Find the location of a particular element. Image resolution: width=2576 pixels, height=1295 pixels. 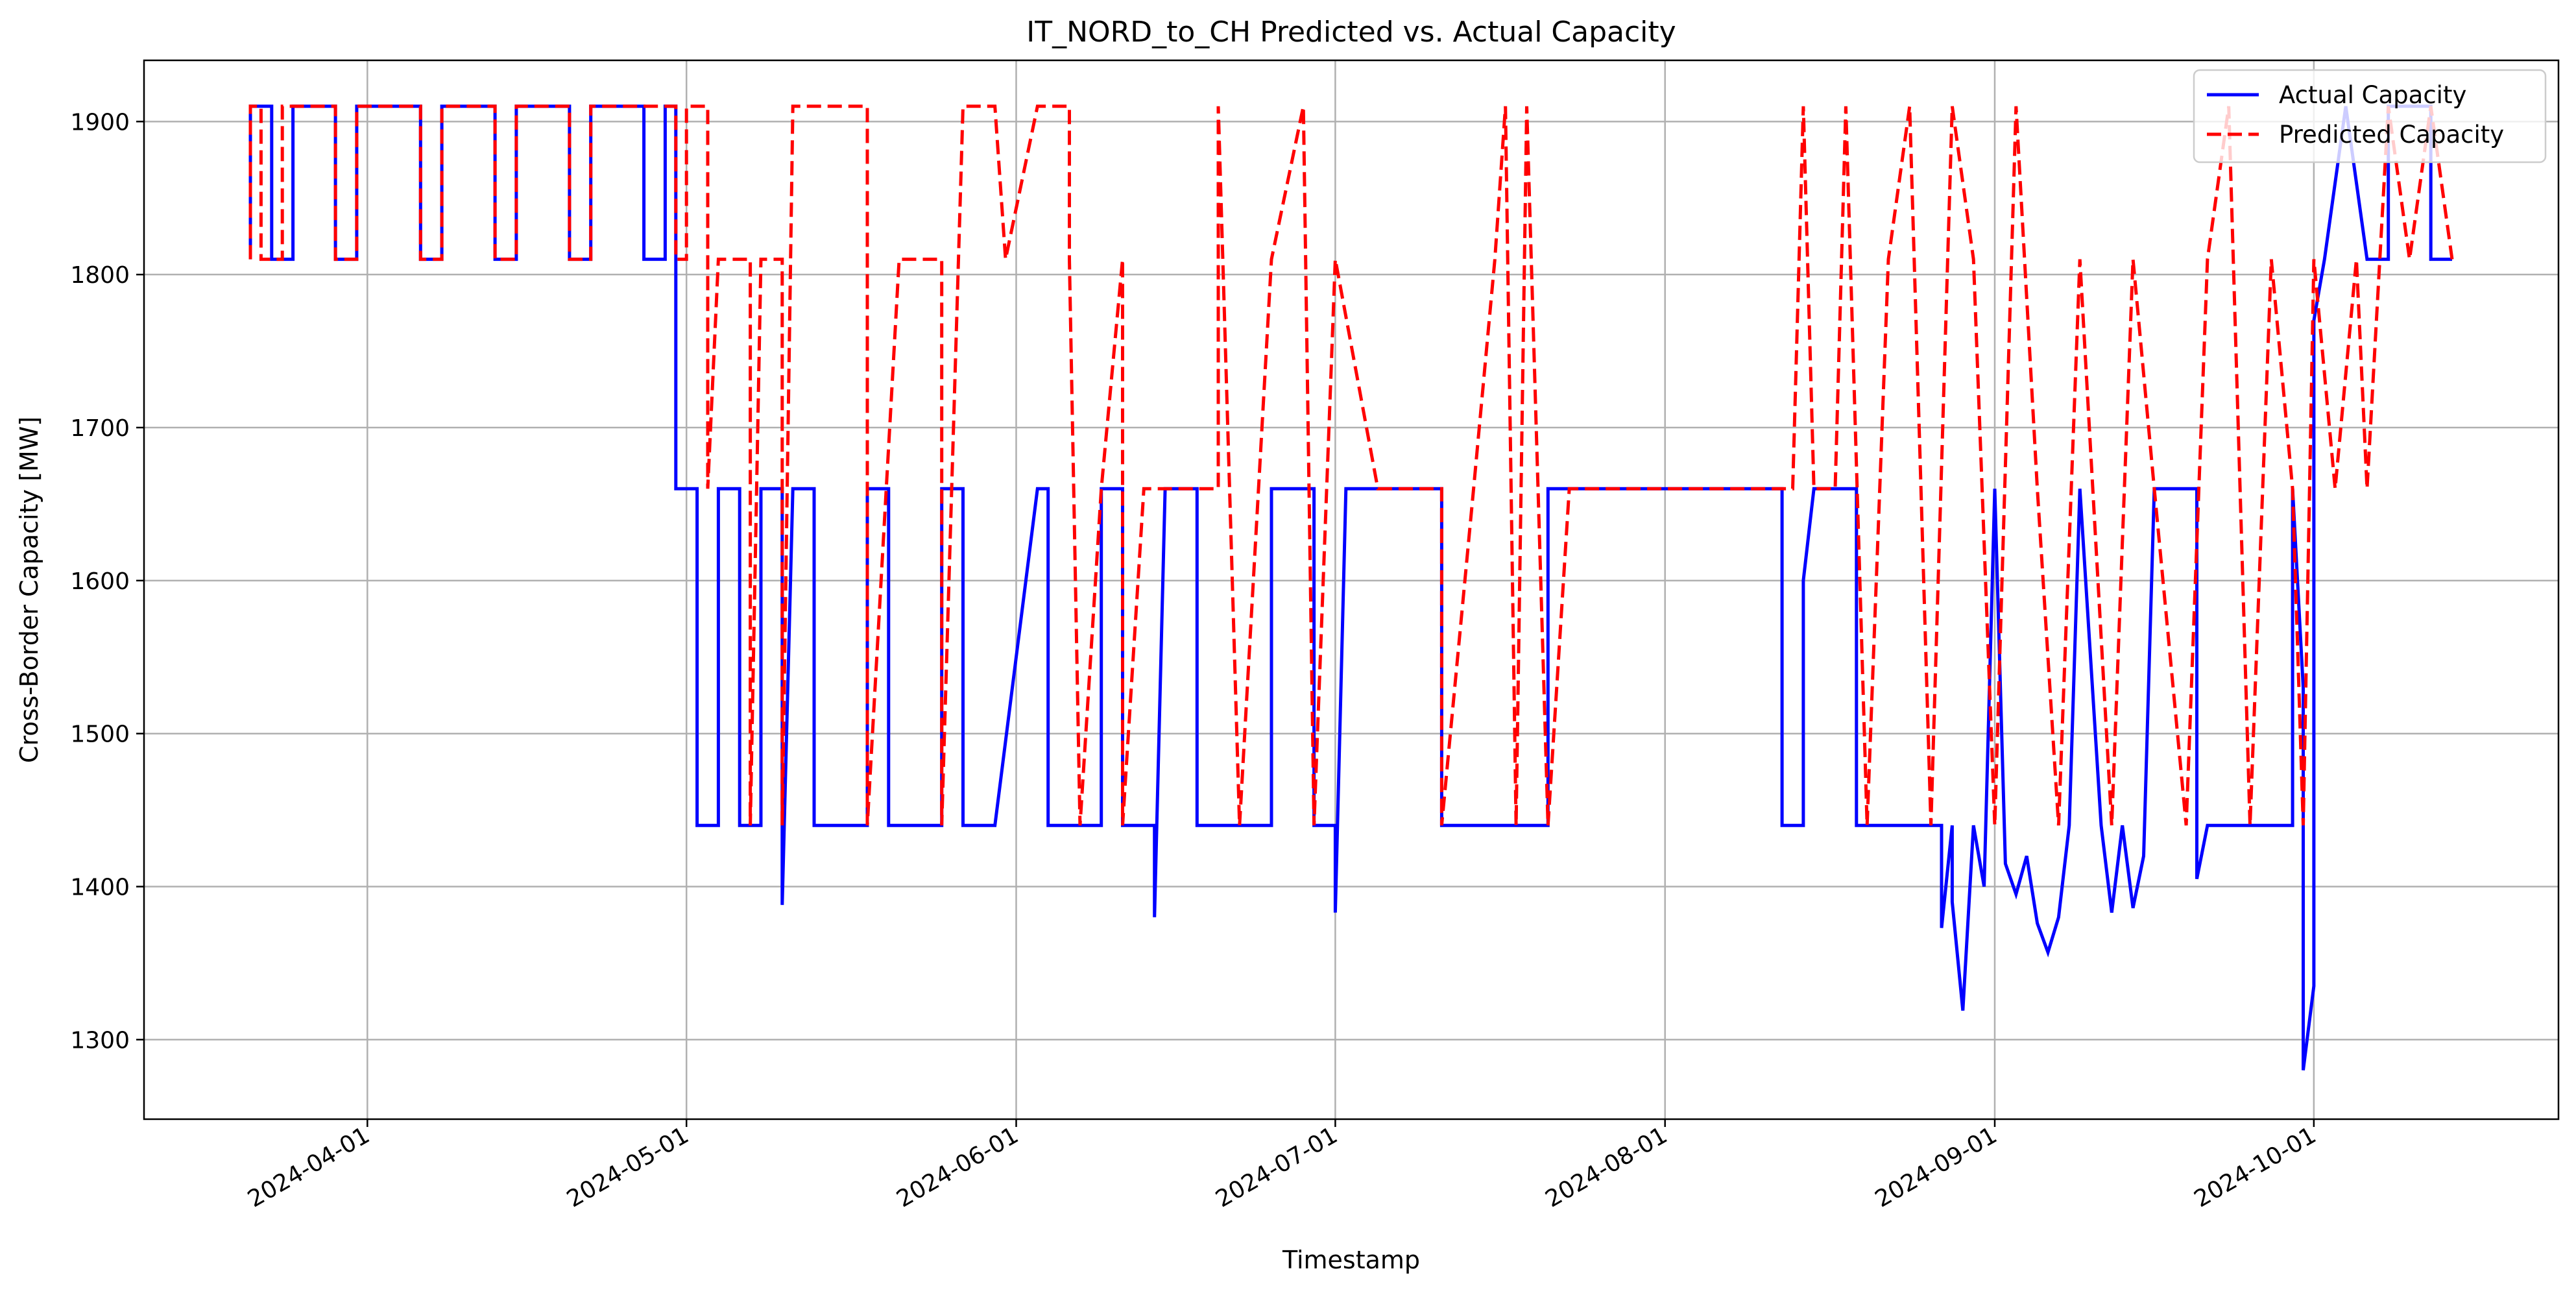

legend-actual-label: Actual Capacity is located at coordinates (2372, 95).